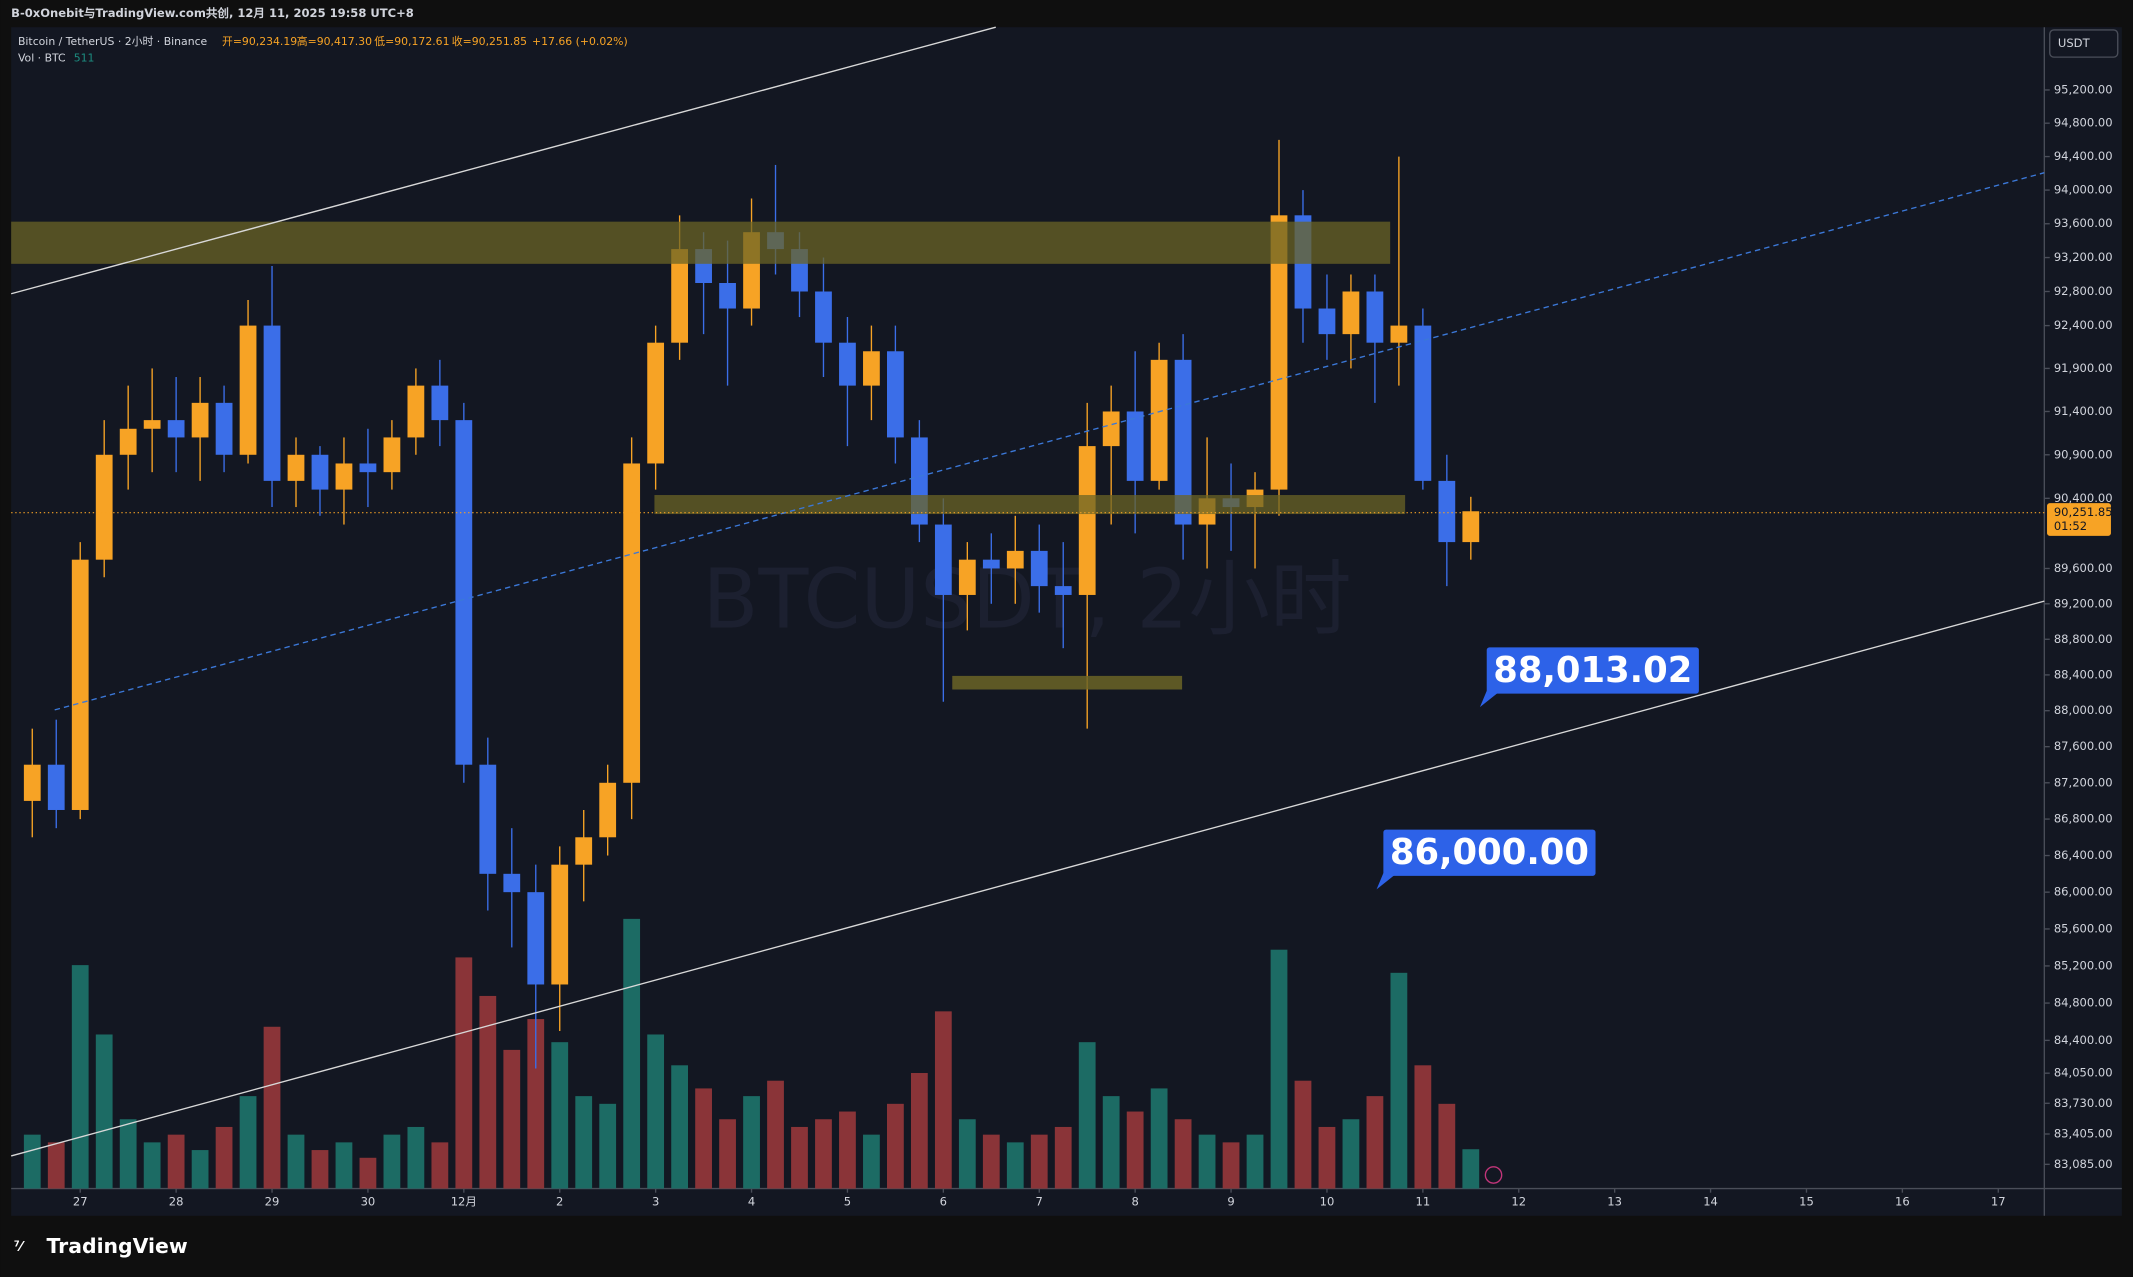 Image resolution: width=2133 pixels, height=1277 pixels. What do you see at coordinates (2083, 965) in the screenshot?
I see `y-tick-label: 85,200.00` at bounding box center [2083, 965].